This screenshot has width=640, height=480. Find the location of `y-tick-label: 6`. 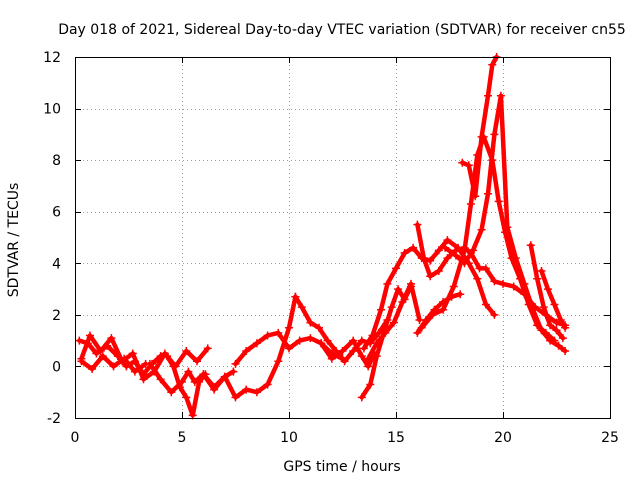

y-tick-label: 6 is located at coordinates (56, 213).